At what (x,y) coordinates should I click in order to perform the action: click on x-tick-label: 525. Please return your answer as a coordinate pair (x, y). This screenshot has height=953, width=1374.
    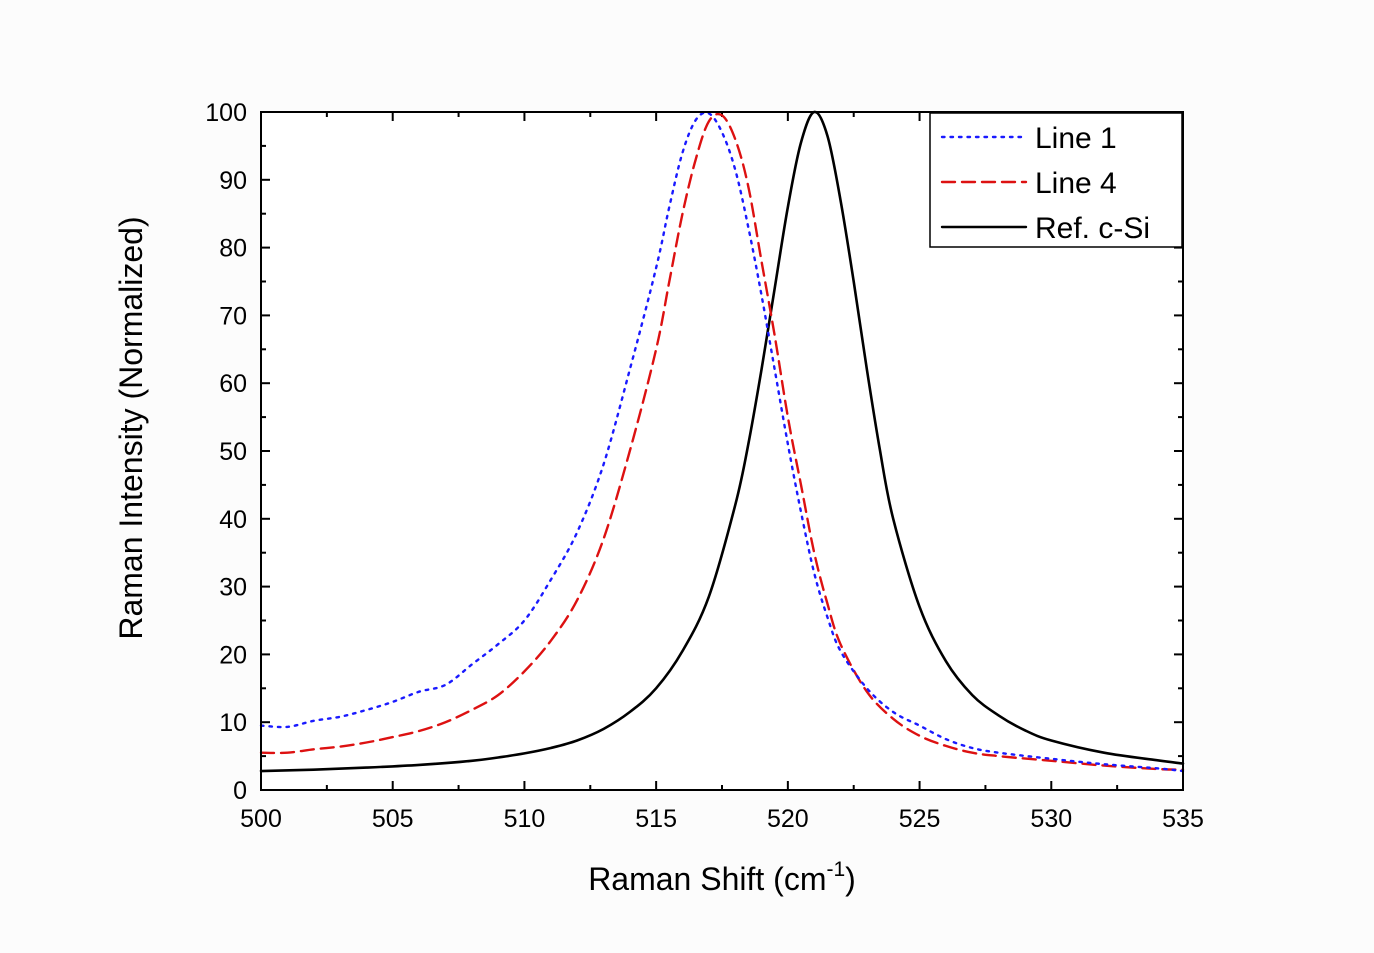
    Looking at the image, I should click on (920, 819).